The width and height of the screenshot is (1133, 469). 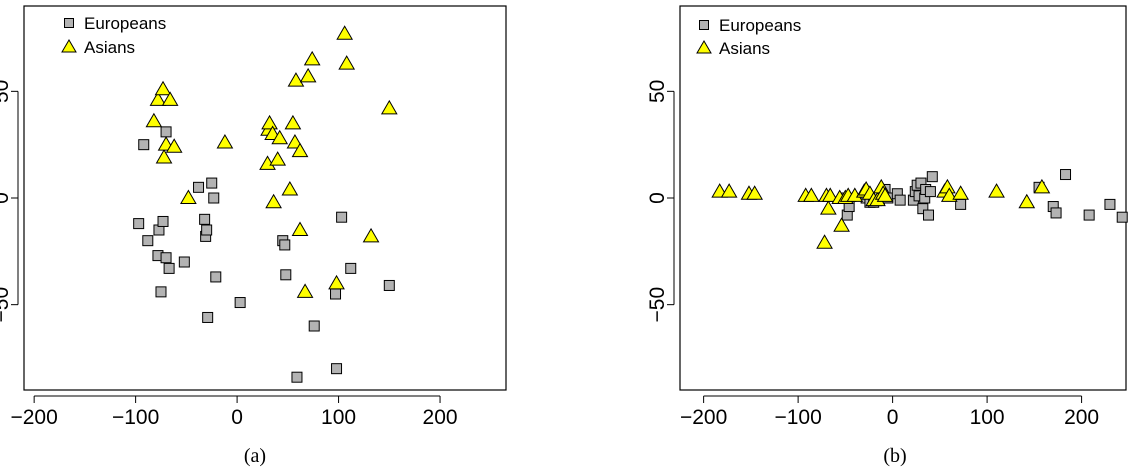 I want to click on panel-a-caption: (a), so click(x=255, y=456).